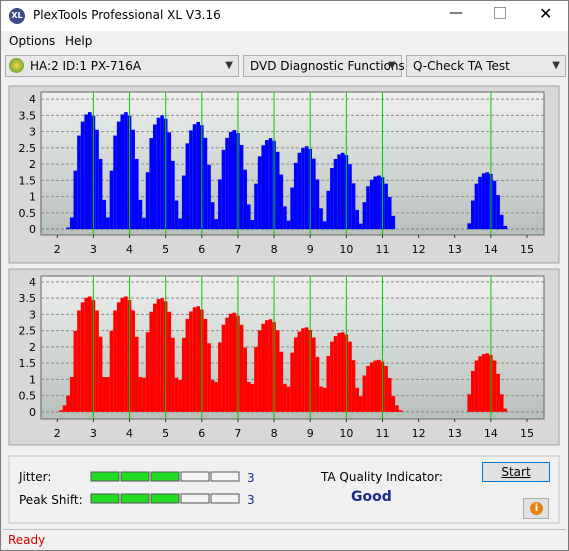  I want to click on function-text: DVD Diagnostic Functions, so click(327, 66).